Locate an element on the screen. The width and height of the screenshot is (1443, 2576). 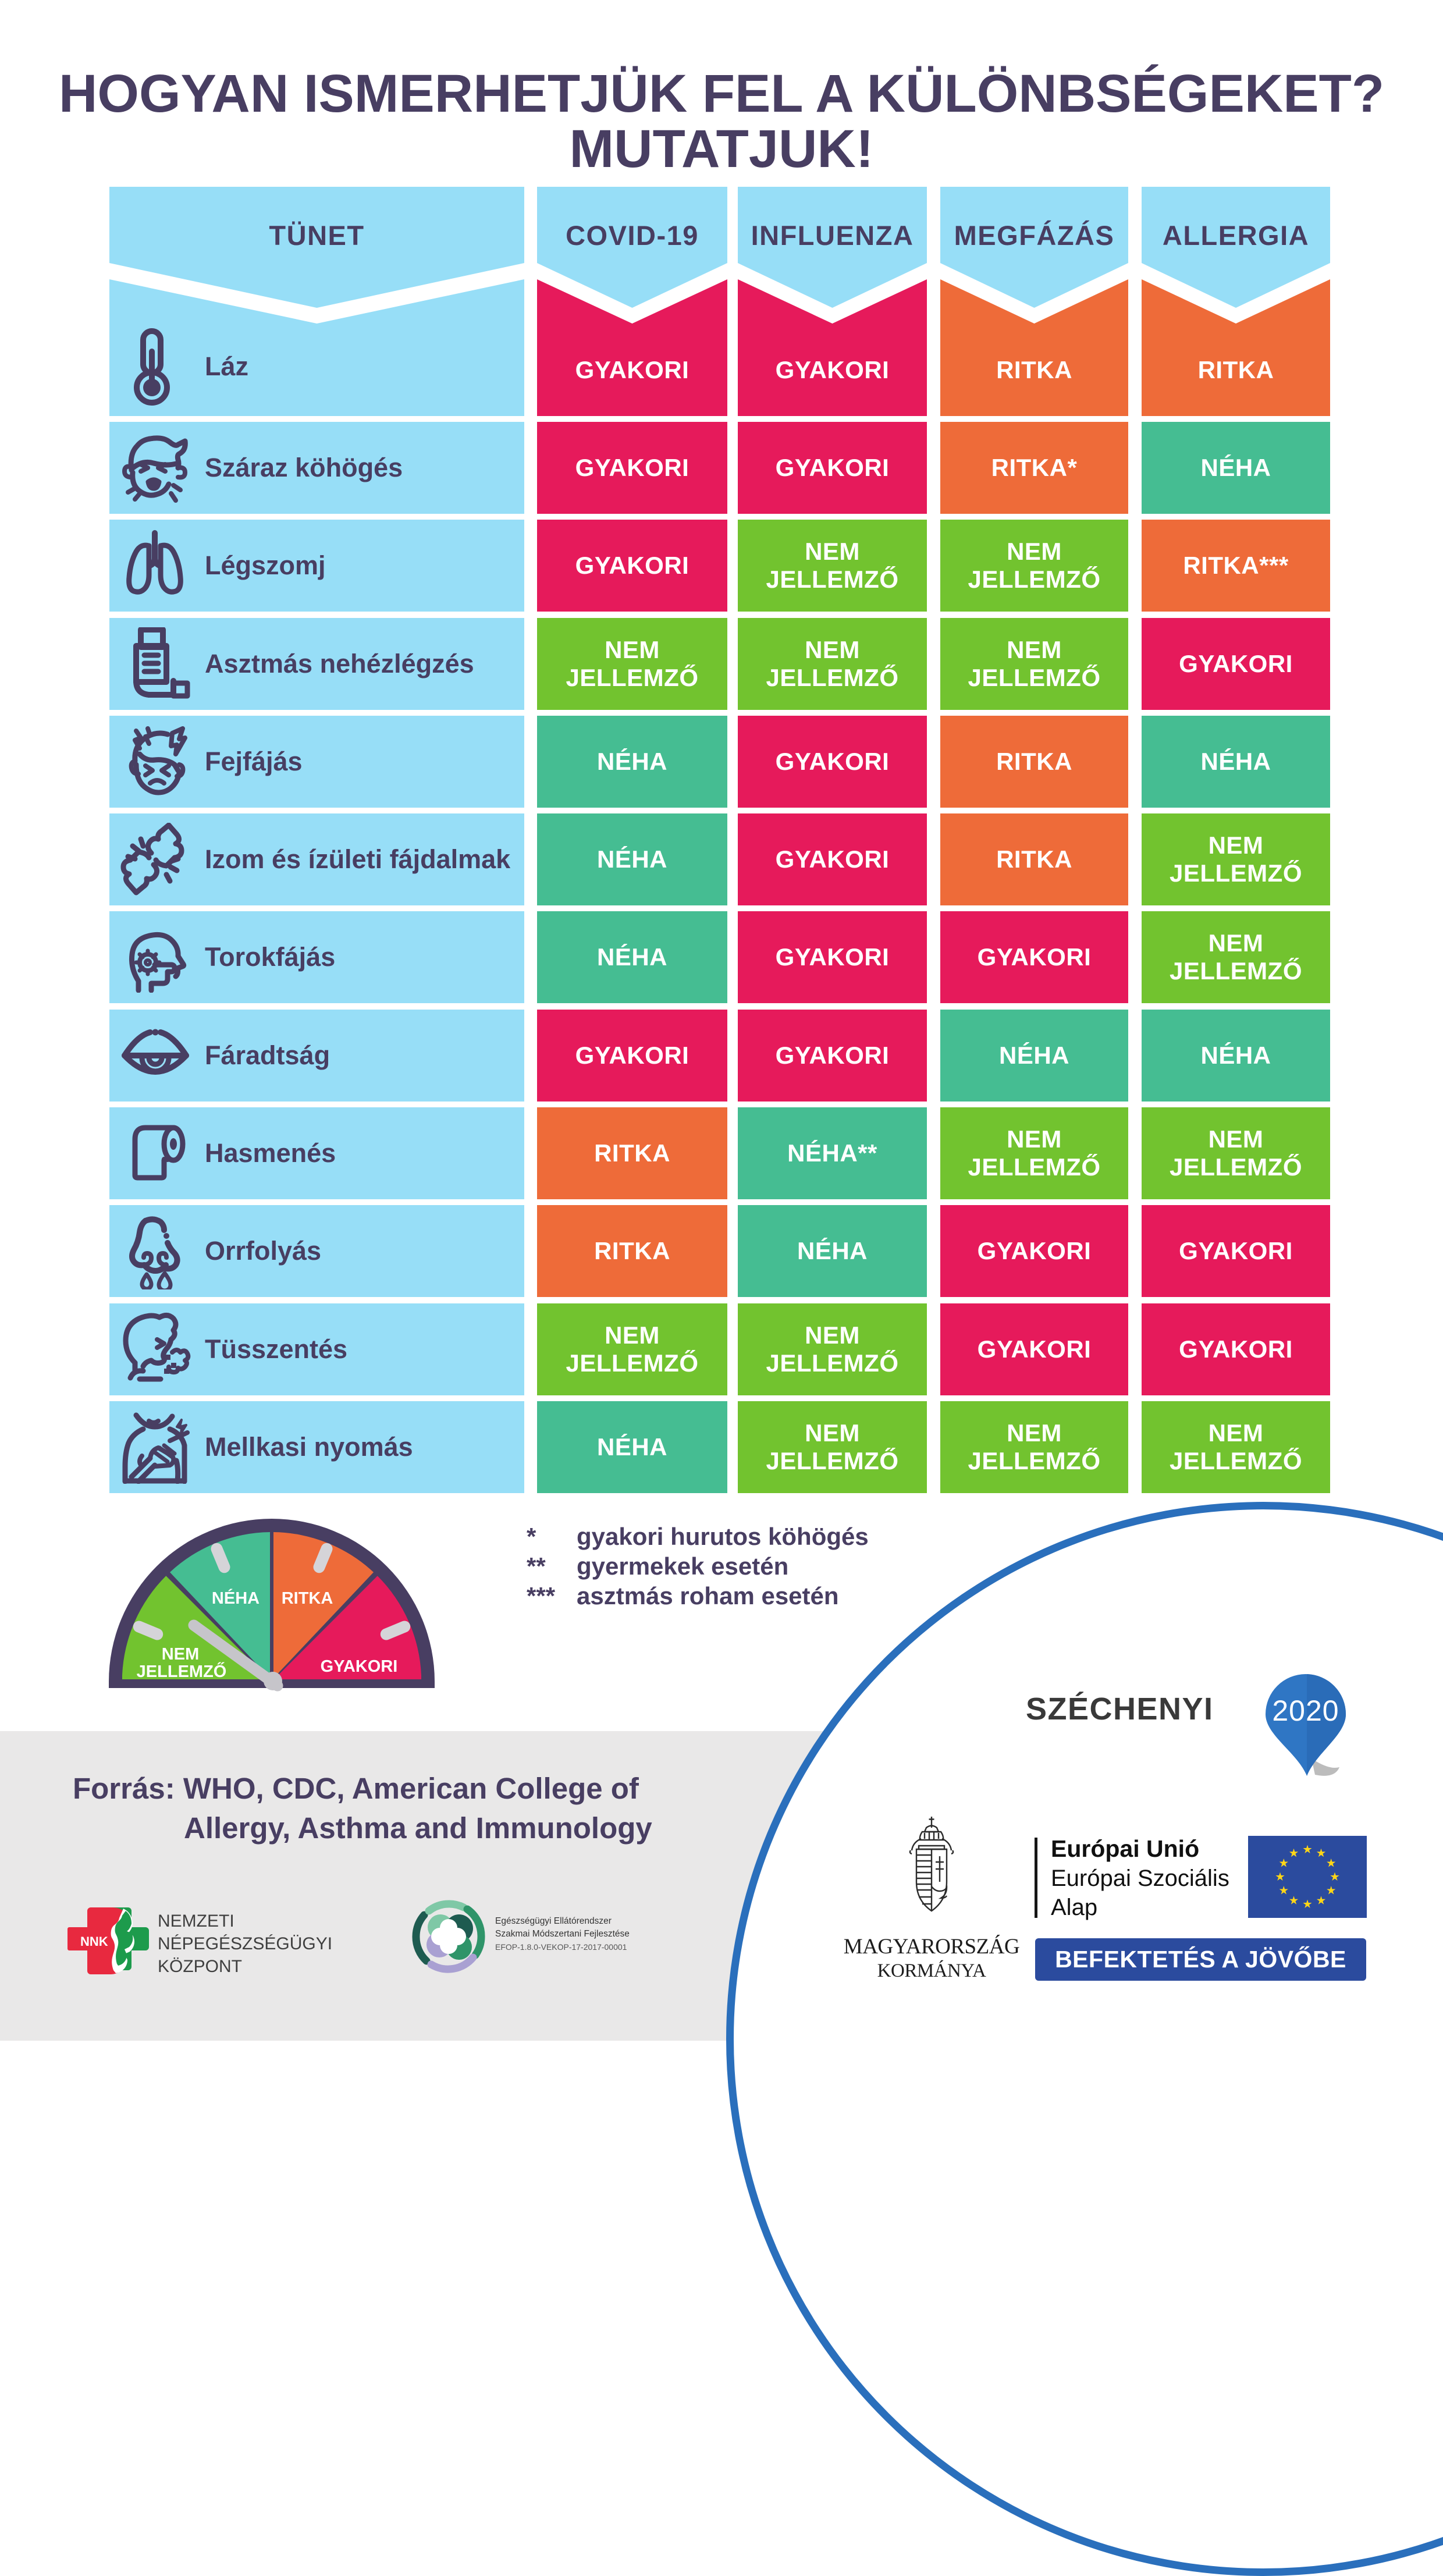
svg-text: JELLEMZŐ is located at coordinates (182, 1671).